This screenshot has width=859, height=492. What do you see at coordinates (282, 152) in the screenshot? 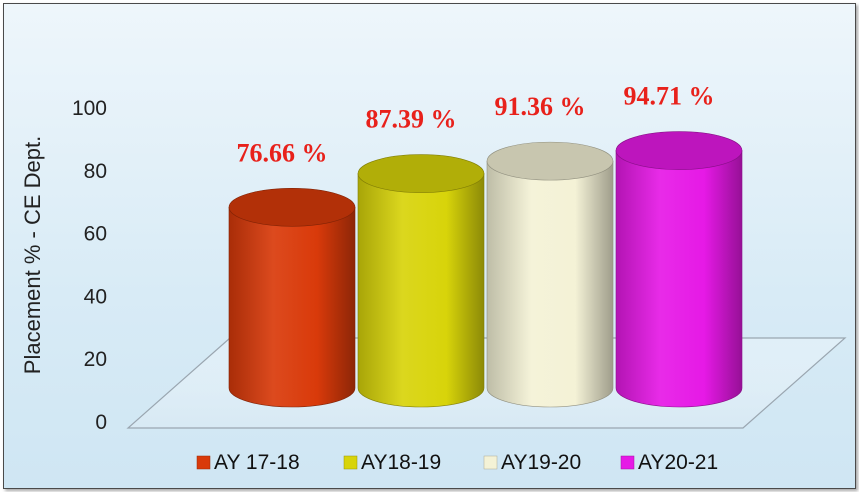
I see `data-label: 76.66 %` at bounding box center [282, 152].